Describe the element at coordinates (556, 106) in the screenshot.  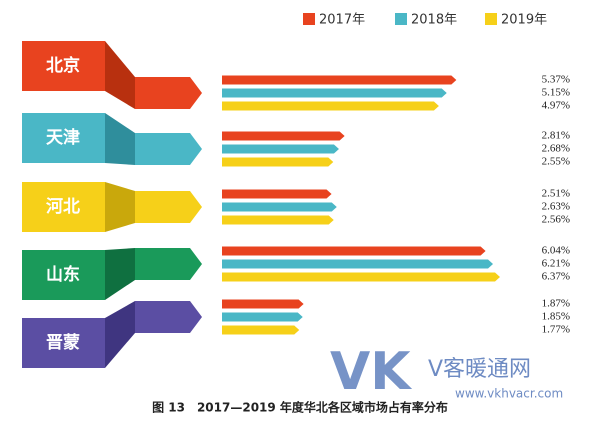
I see `value-label: 4.97%` at that location.